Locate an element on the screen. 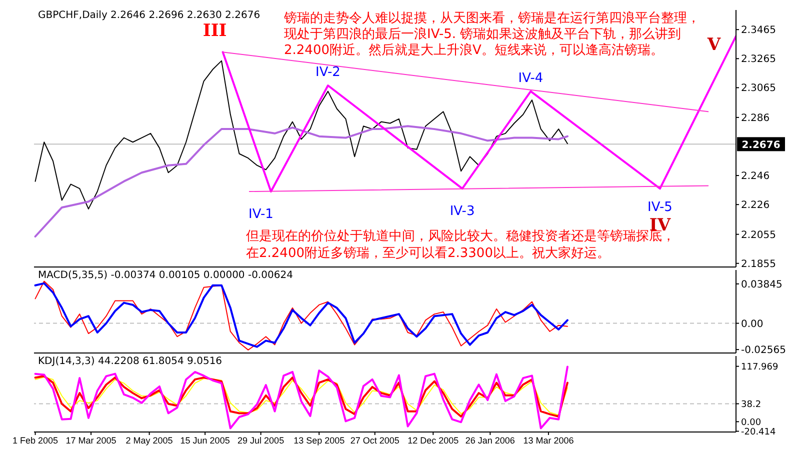 The height and width of the screenshot is (454, 796). annotation: IV-5 is located at coordinates (660, 208).